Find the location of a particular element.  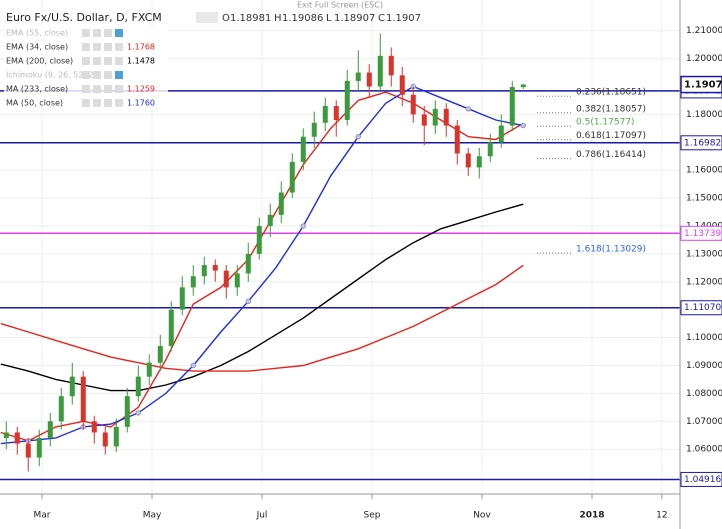

x-tick-label: Mar is located at coordinates (42, 516).